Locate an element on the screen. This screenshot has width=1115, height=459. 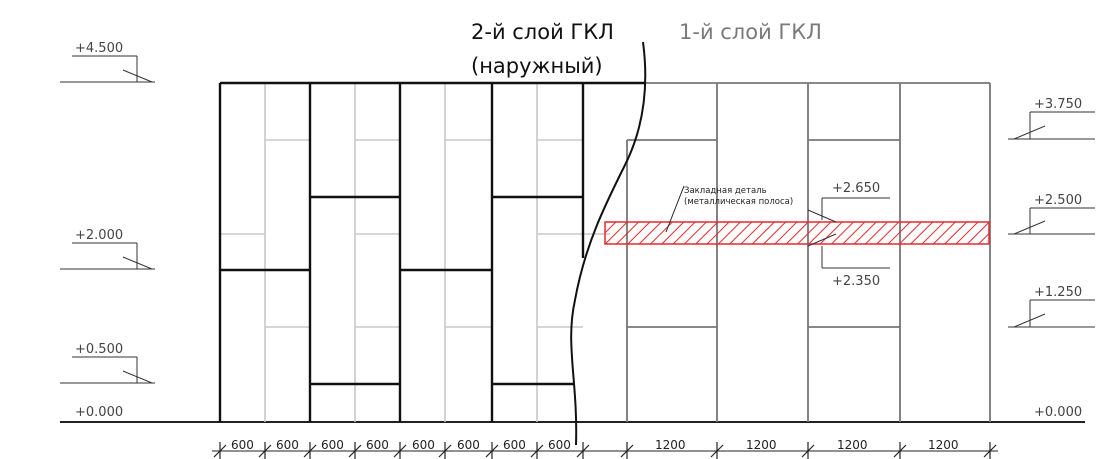
layer1-title: 1-й слой ГКЛ is located at coordinates (750, 32).